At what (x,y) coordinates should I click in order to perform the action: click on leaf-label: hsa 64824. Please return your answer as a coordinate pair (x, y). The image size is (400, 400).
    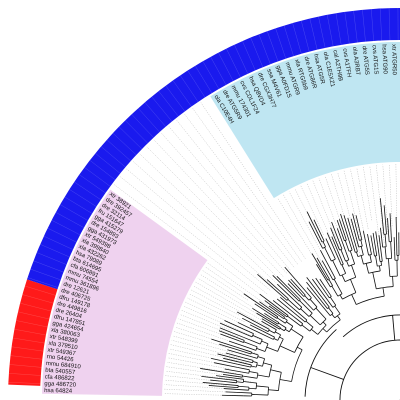
    Looking at the image, I should click on (58, 391).